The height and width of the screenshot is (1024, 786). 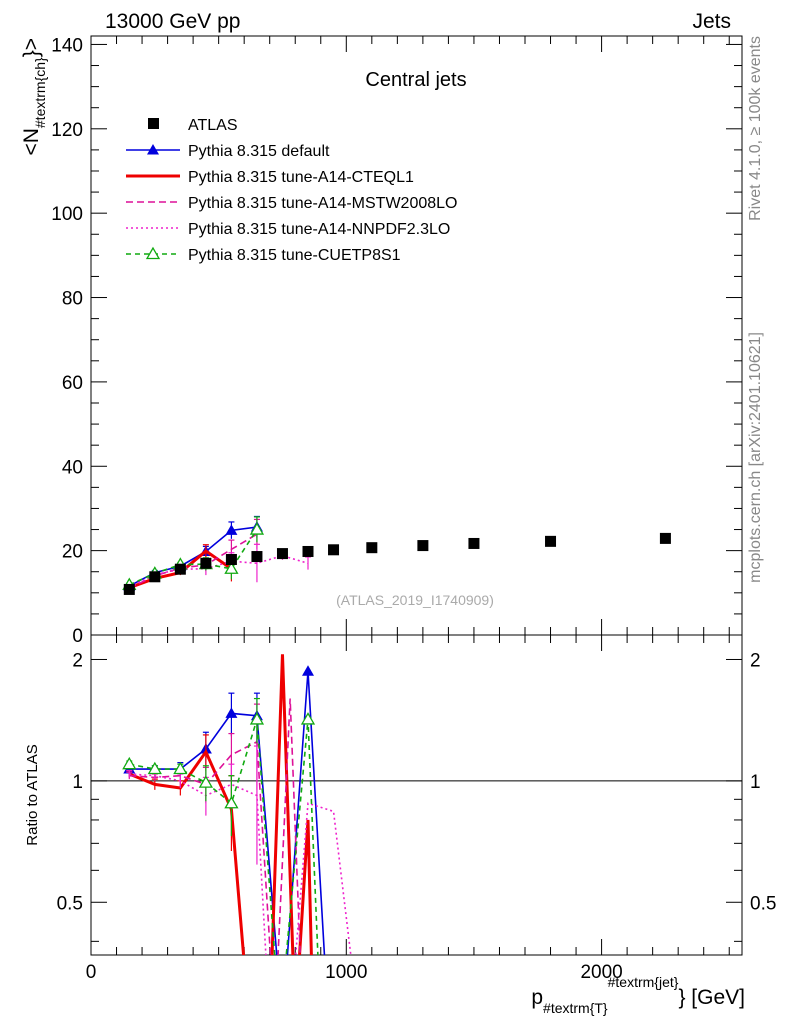 What do you see at coordinates (40, 92) in the screenshot?
I see `y-axis-label-sub: #textrm{ch}` at bounding box center [40, 92].